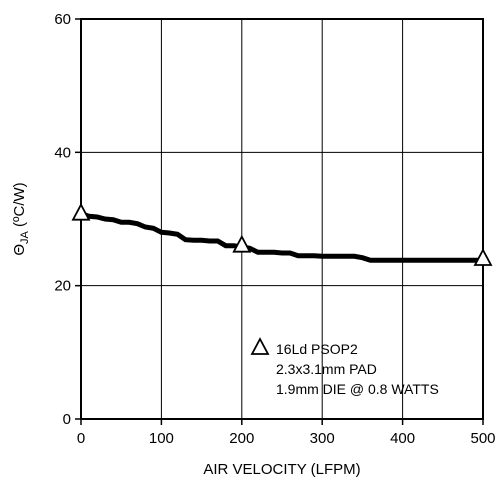 The image size is (498, 482). I want to click on x-tick-label: 500, so click(482, 438).